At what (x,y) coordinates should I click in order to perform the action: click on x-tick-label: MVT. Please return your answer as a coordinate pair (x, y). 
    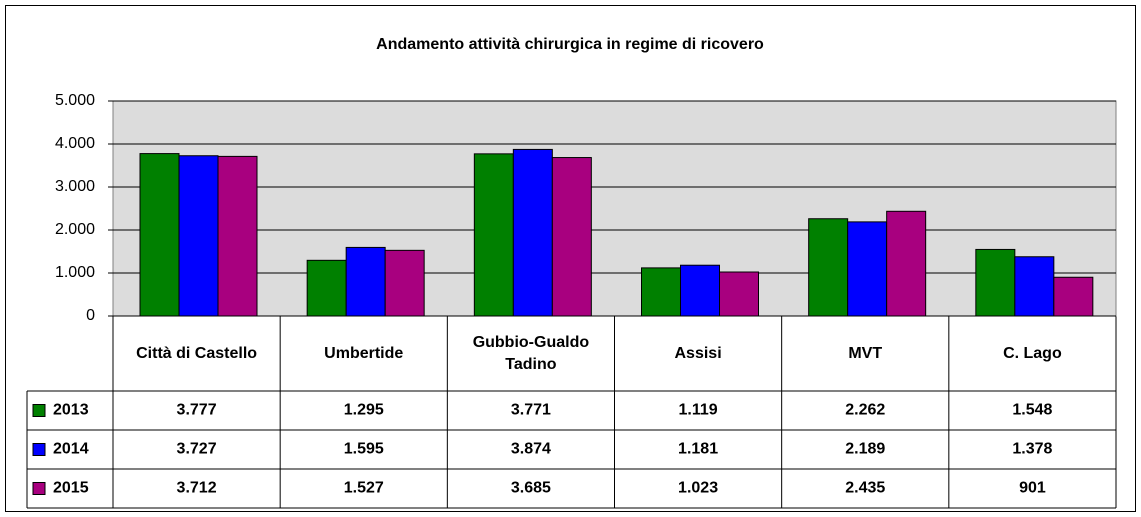
    Looking at the image, I should click on (865, 353).